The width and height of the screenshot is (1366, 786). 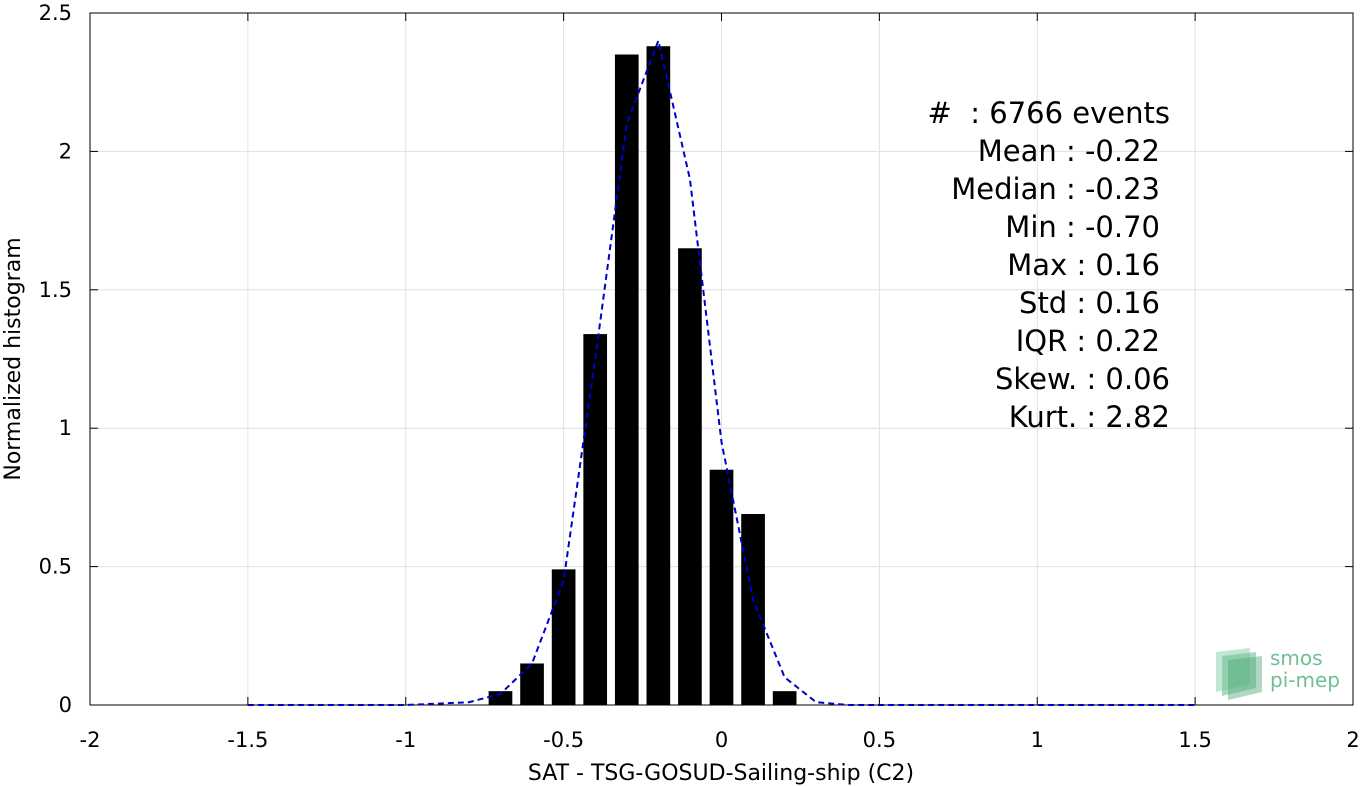 What do you see at coordinates (1089, 303) in the screenshot?
I see `stats-std: Std : 0.16` at bounding box center [1089, 303].